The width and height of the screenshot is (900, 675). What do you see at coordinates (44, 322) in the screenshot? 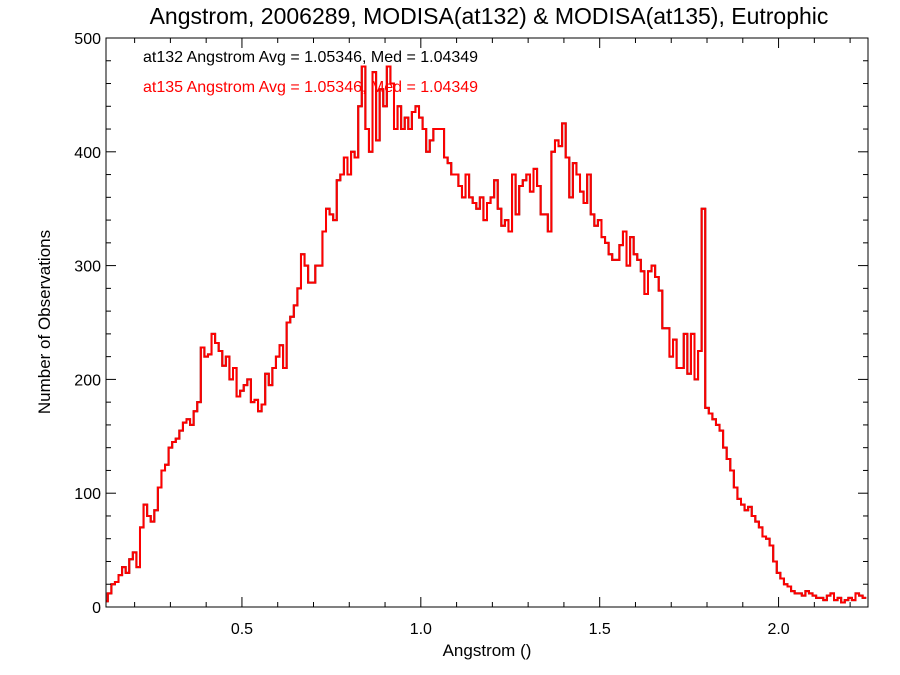
I see `y-axis-label: Number of Observations` at bounding box center [44, 322].